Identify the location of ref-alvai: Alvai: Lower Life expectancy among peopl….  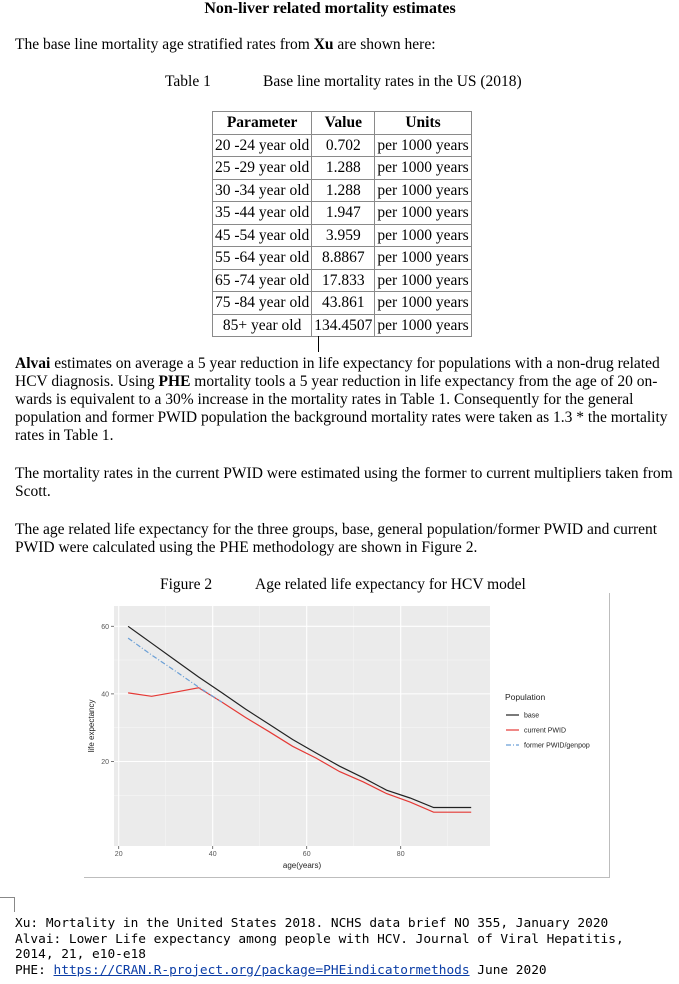
(319, 939).